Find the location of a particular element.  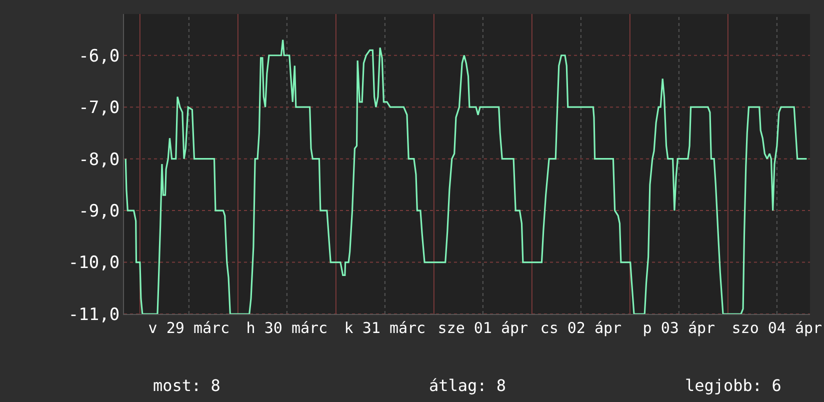

text: legjobb: 6 is located at coordinates (733, 385).